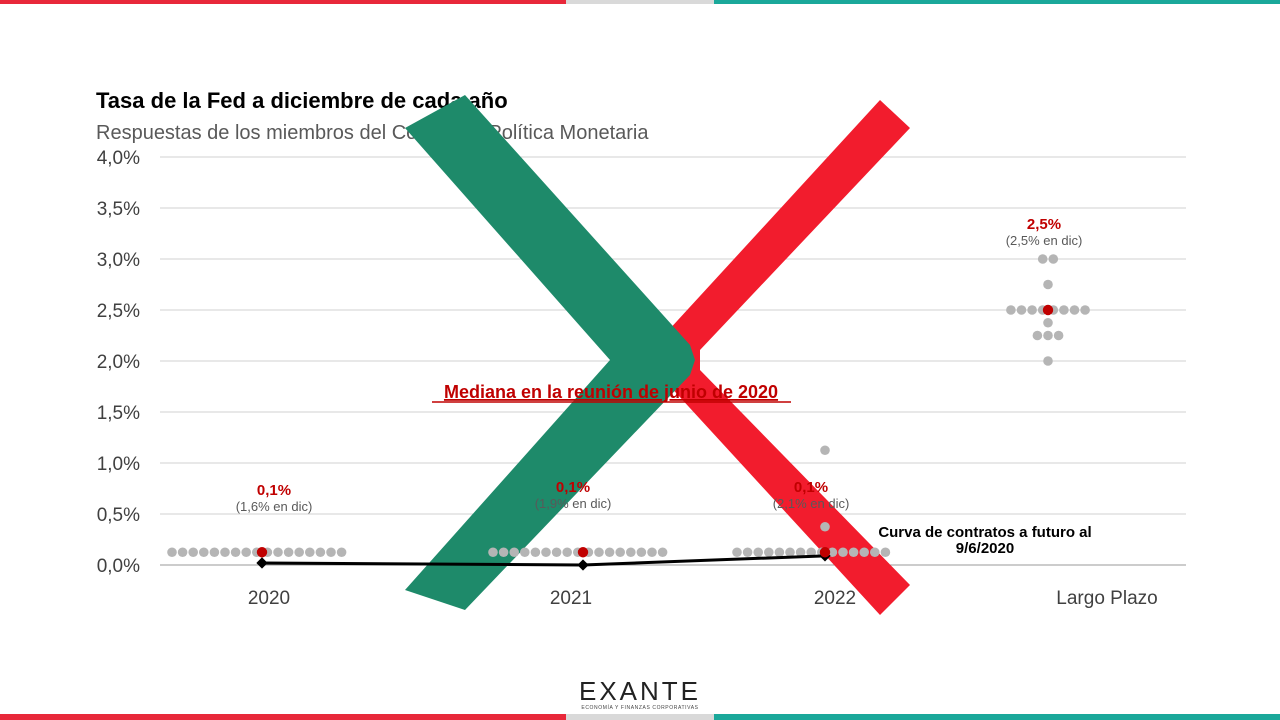  I want to click on top-bar-teal, so click(997, 2).